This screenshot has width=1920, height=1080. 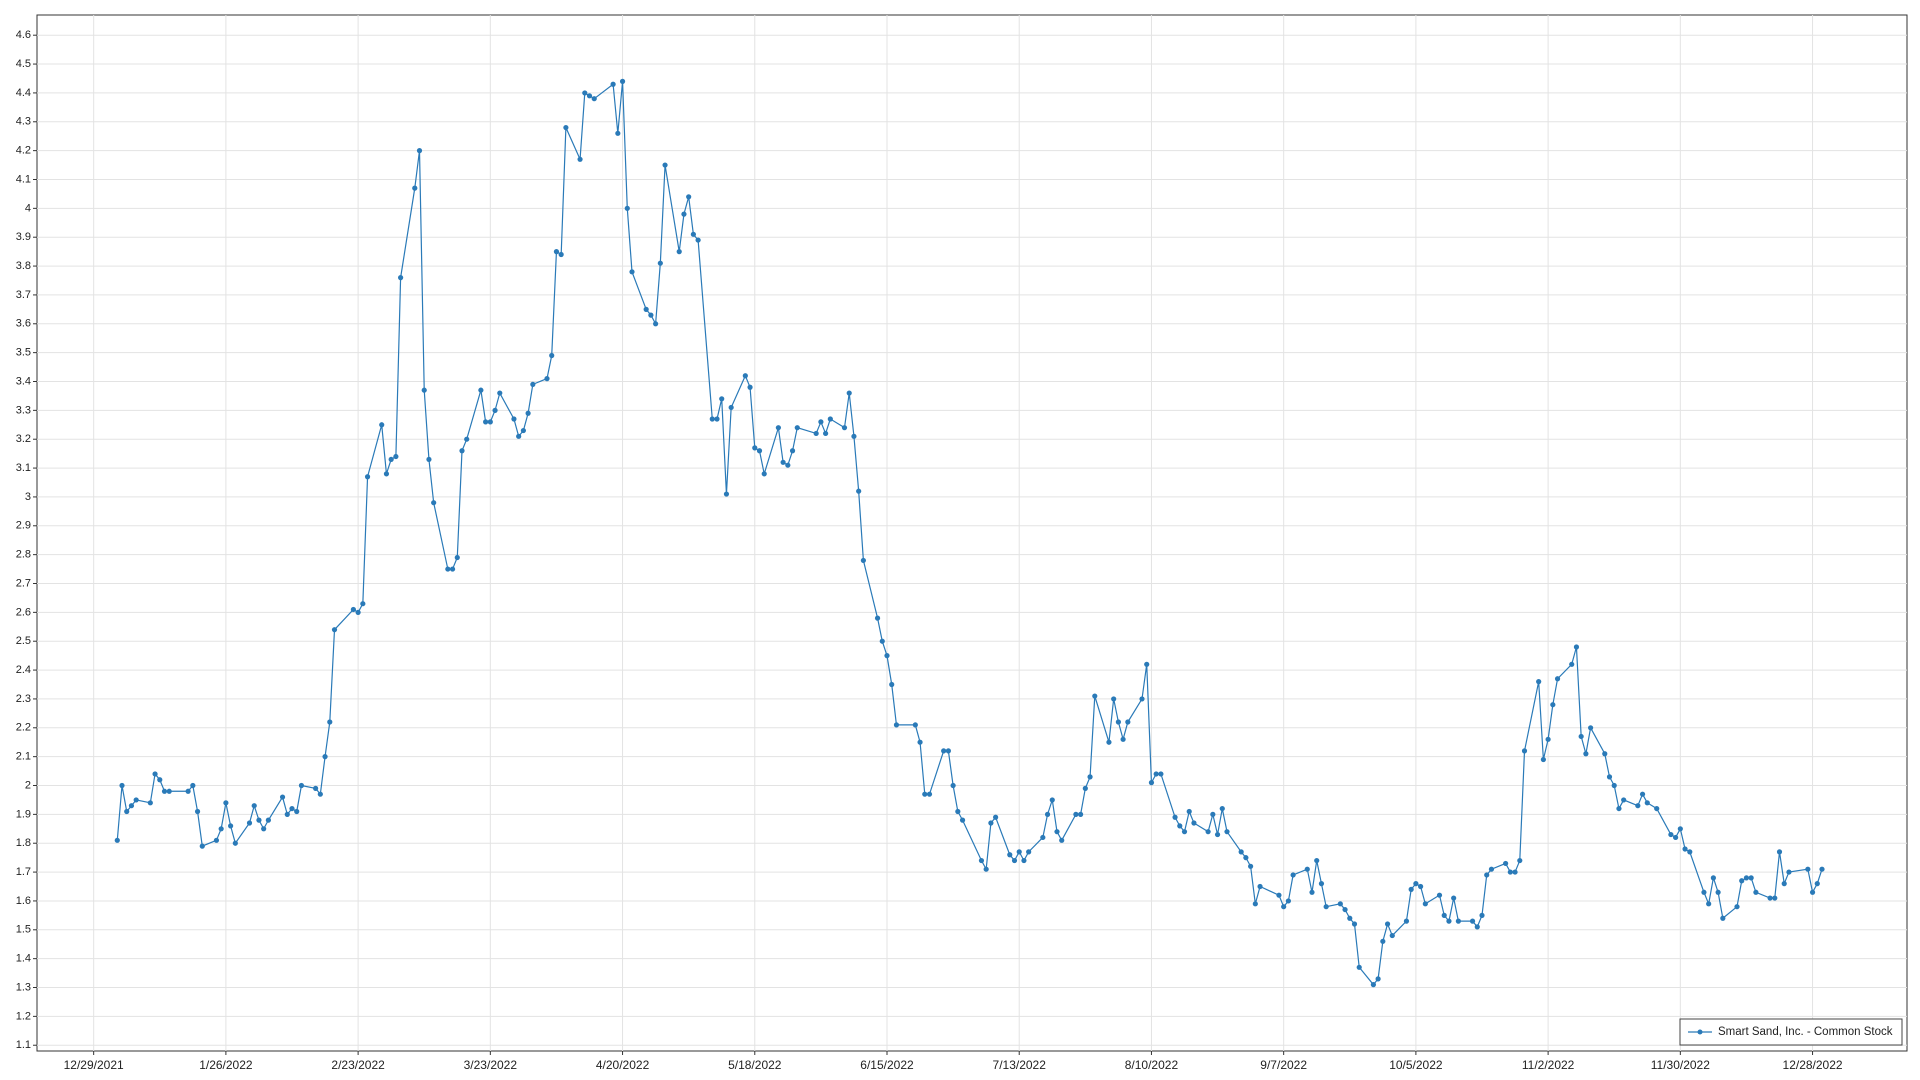 What do you see at coordinates (23, 266) in the screenshot?
I see `y-tick-label: 3.8` at bounding box center [23, 266].